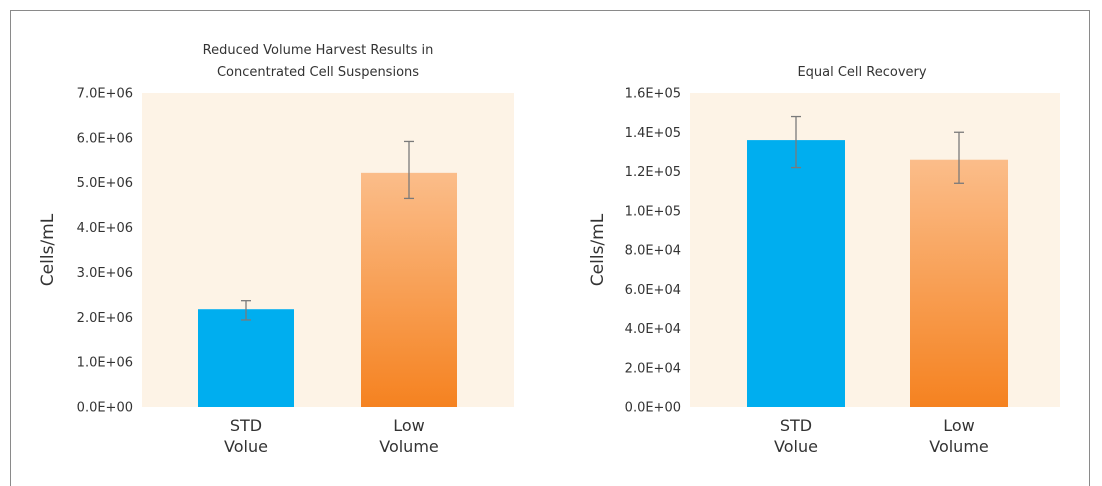  What do you see at coordinates (653, 329) in the screenshot?
I see `chart-2-y-tick-label: 4.0E+04` at bounding box center [653, 329].